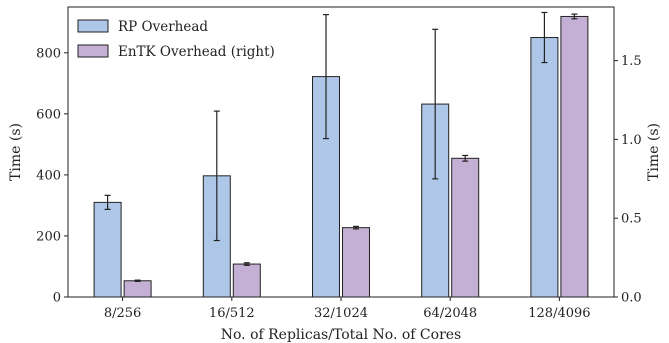  I want to click on legend-label-rp-overhead: RP Overhead, so click(163, 27).